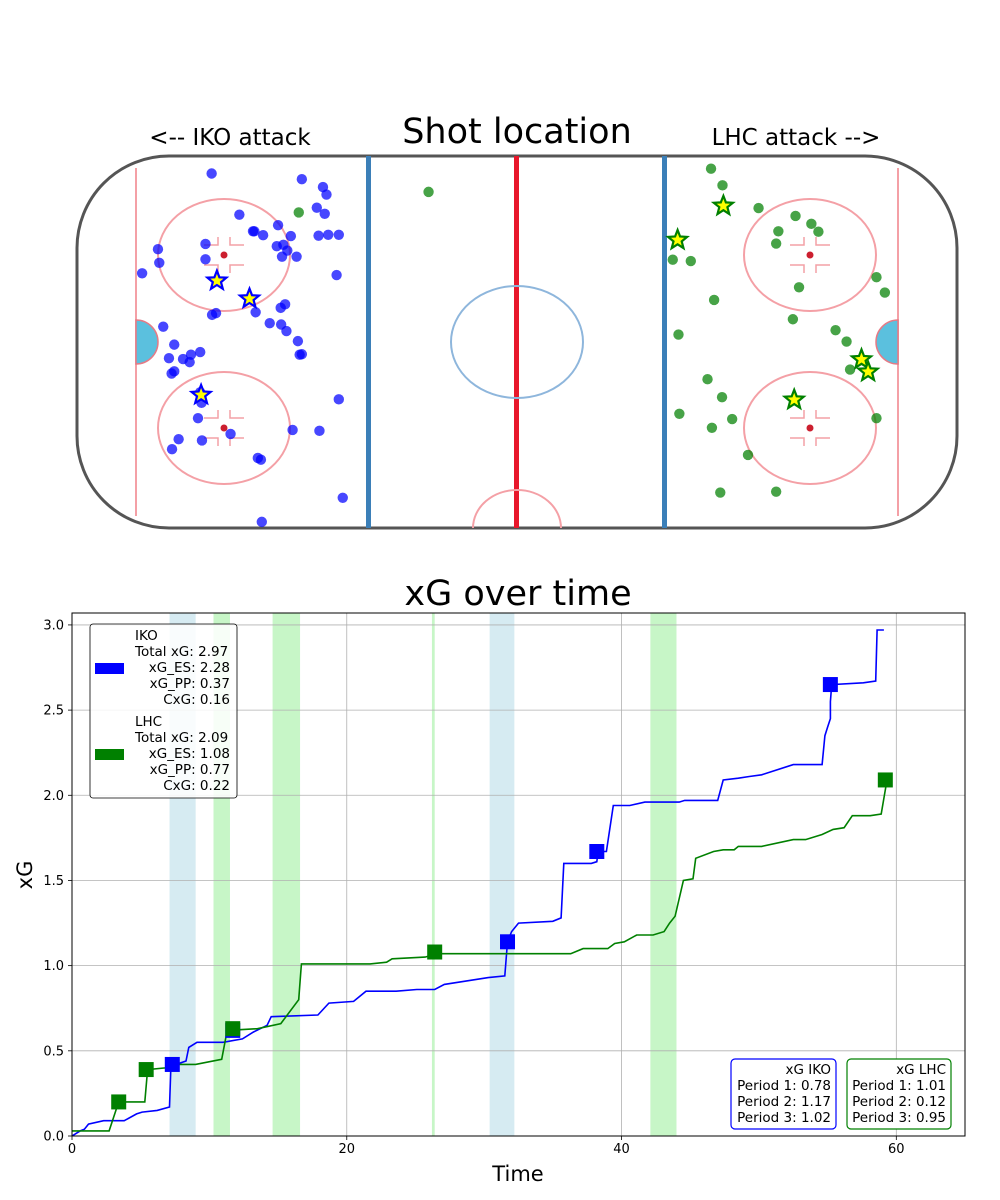 The width and height of the screenshot is (1000, 1200). What do you see at coordinates (899, 1102) in the screenshot?
I see `period-lhc-p2: Period 2: 0.12` at bounding box center [899, 1102].